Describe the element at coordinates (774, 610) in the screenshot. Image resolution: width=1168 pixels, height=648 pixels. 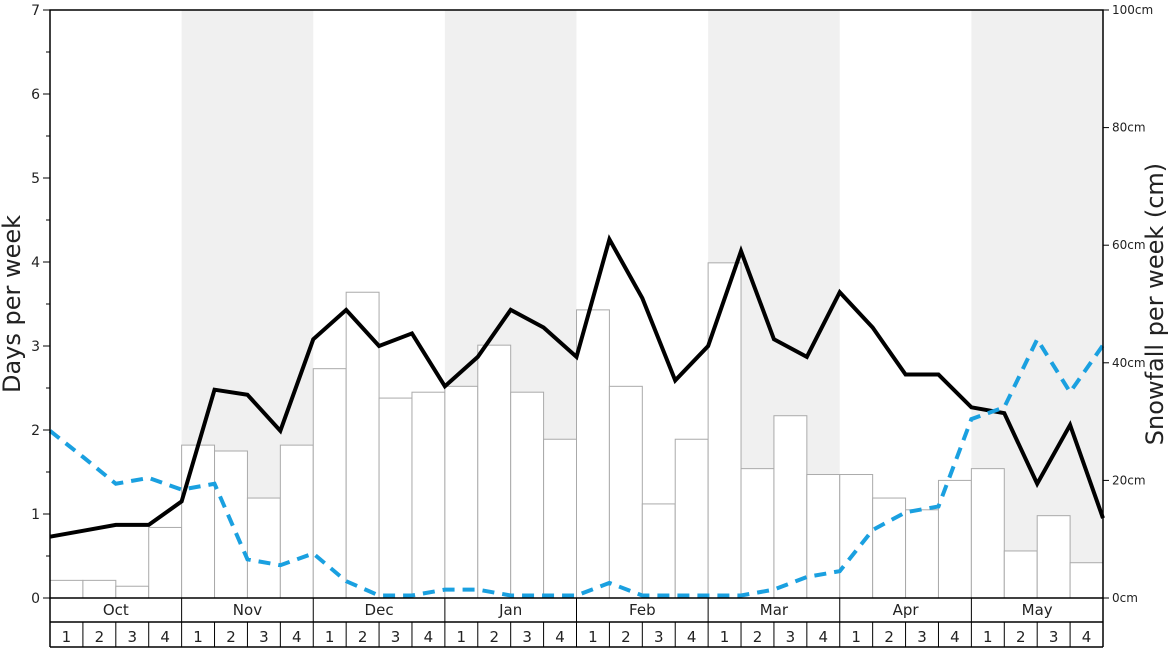
I see `month-label: Mar` at that location.